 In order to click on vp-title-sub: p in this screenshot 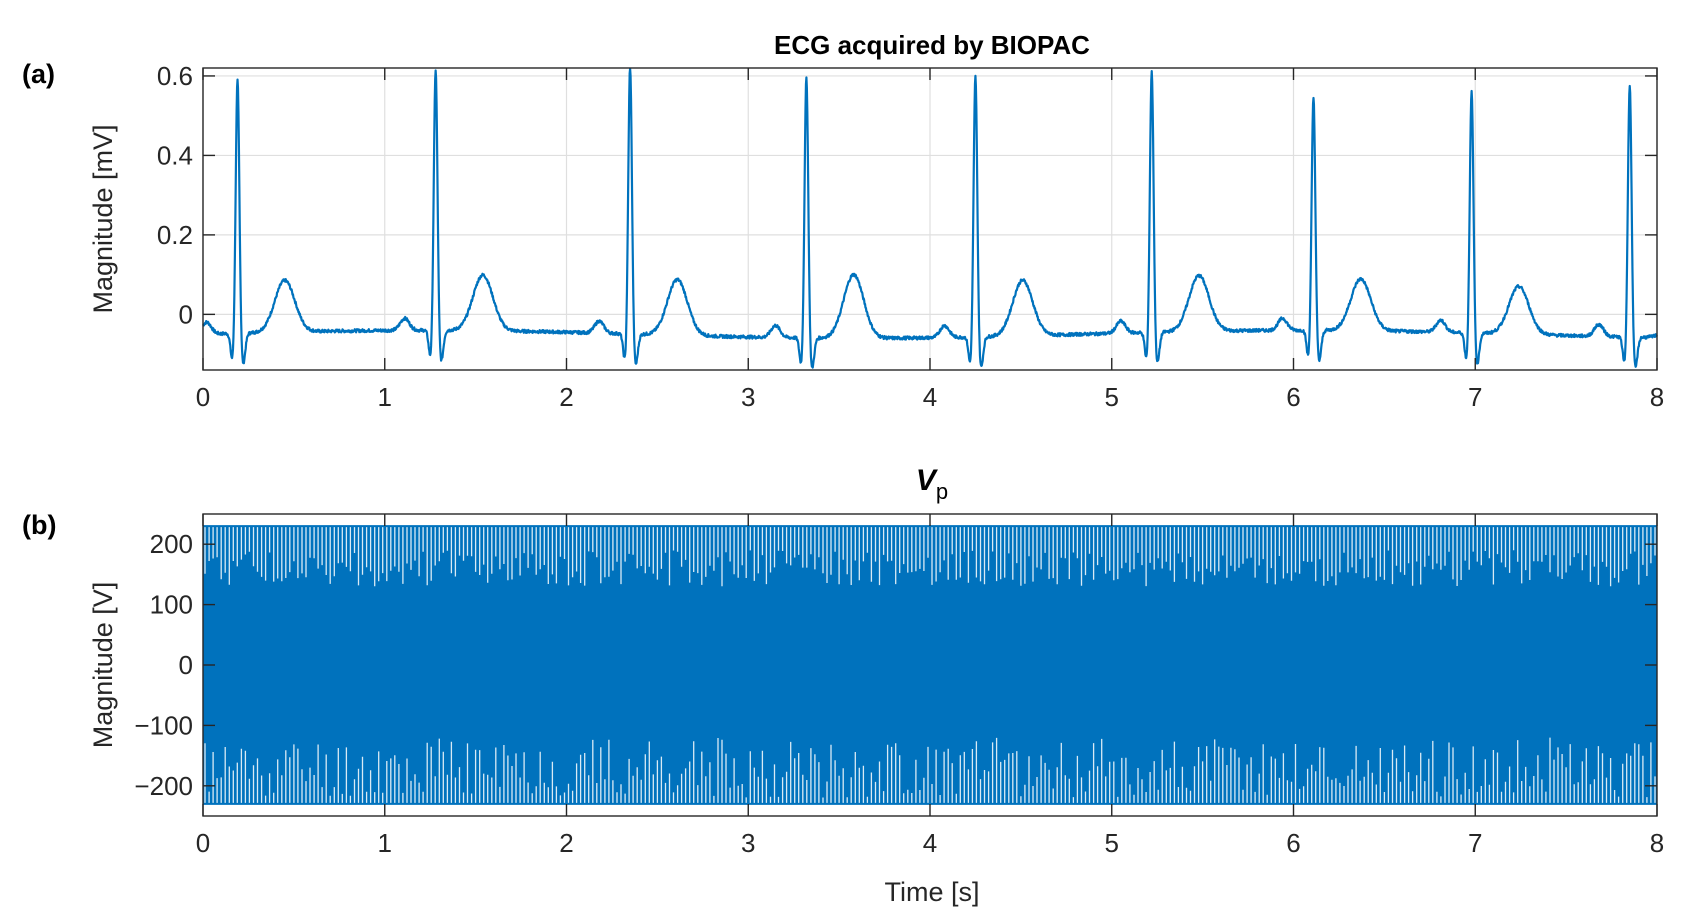, I will do `click(942, 491)`.